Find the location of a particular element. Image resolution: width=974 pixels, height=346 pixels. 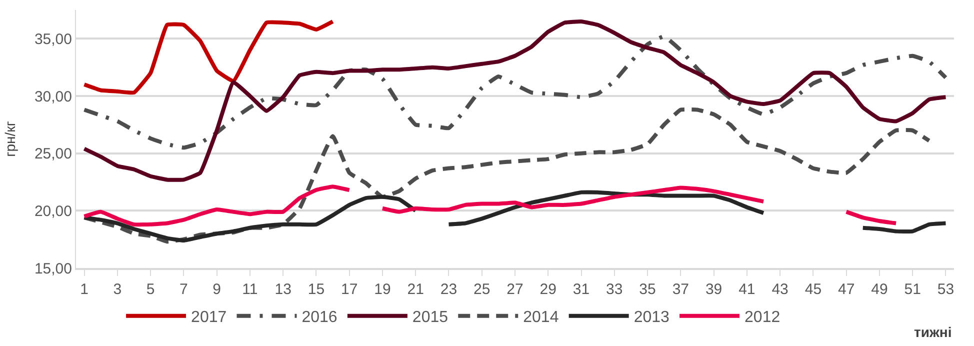

y-tick-label: 25,00 is located at coordinates (53, 154).